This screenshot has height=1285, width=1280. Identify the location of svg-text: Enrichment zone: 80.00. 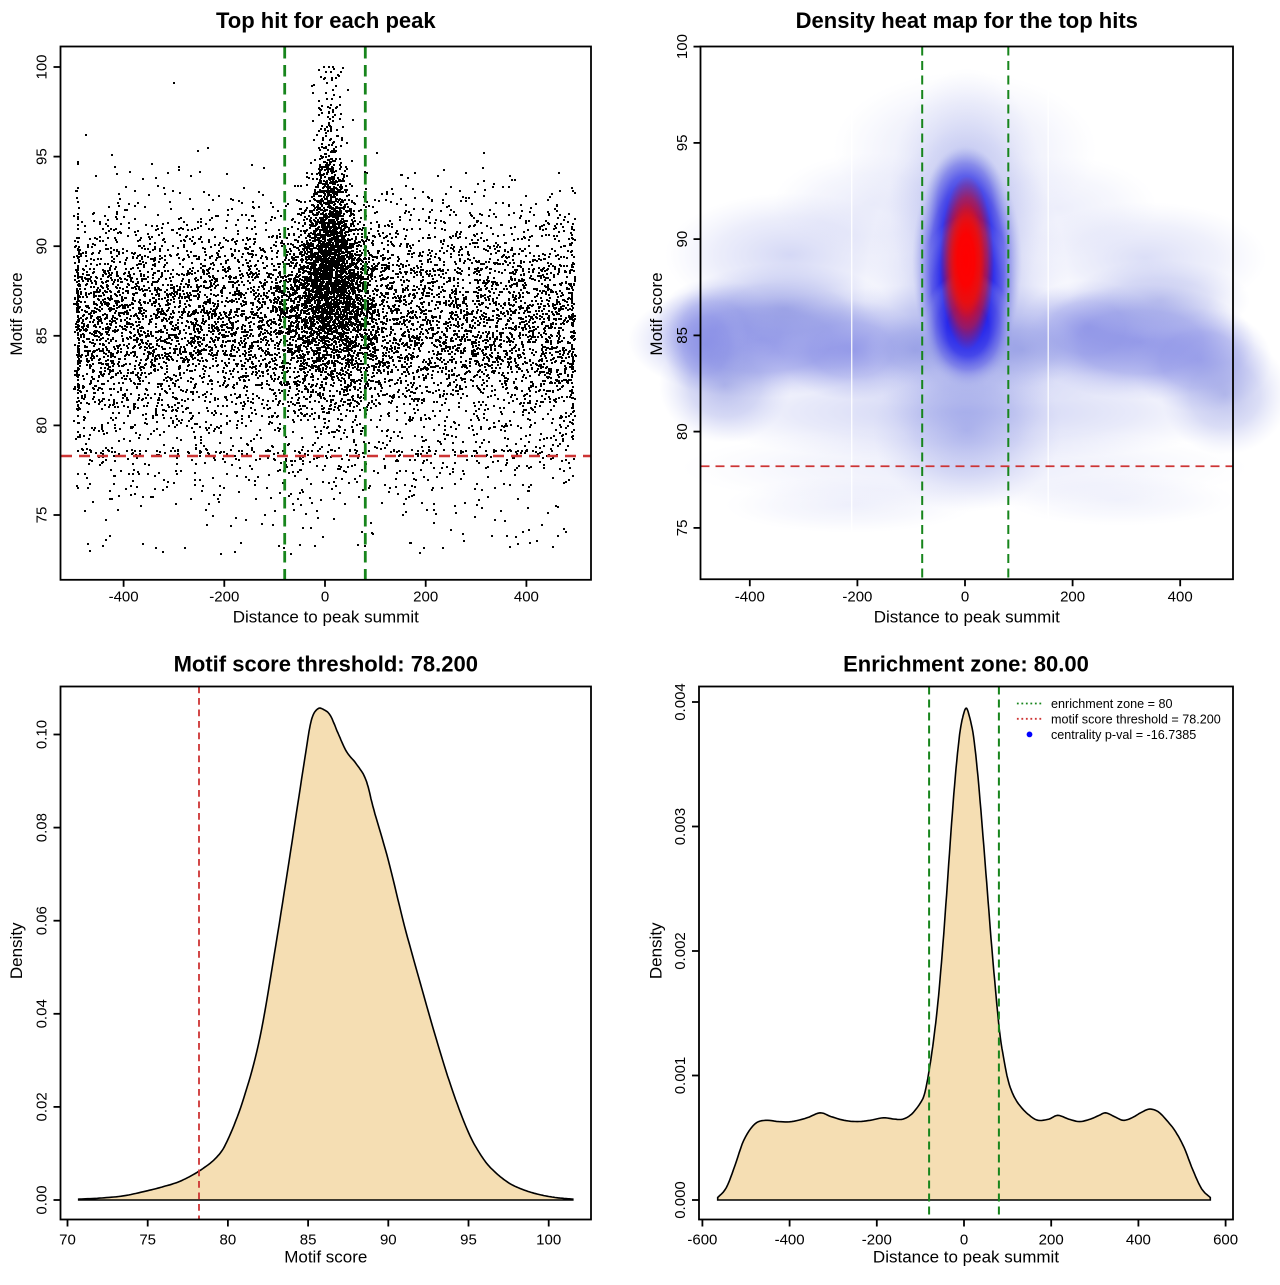
(966, 664).